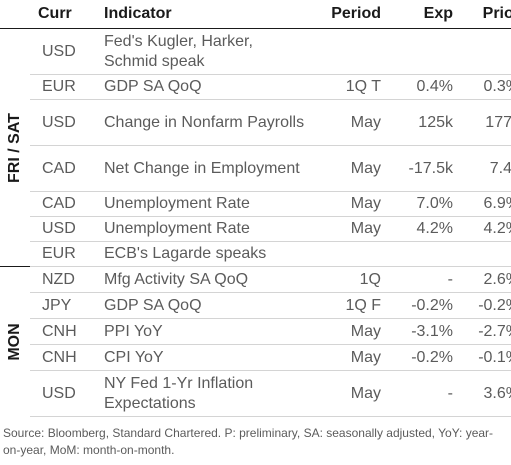  Describe the element at coordinates (138, 13) in the screenshot. I see `header-indicator: Indicator` at that location.